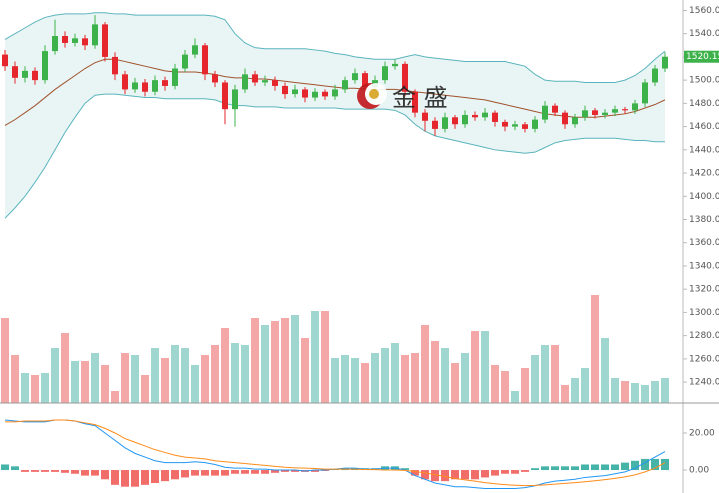  I want to click on y-tick-label: 1480.00, so click(704, 104).